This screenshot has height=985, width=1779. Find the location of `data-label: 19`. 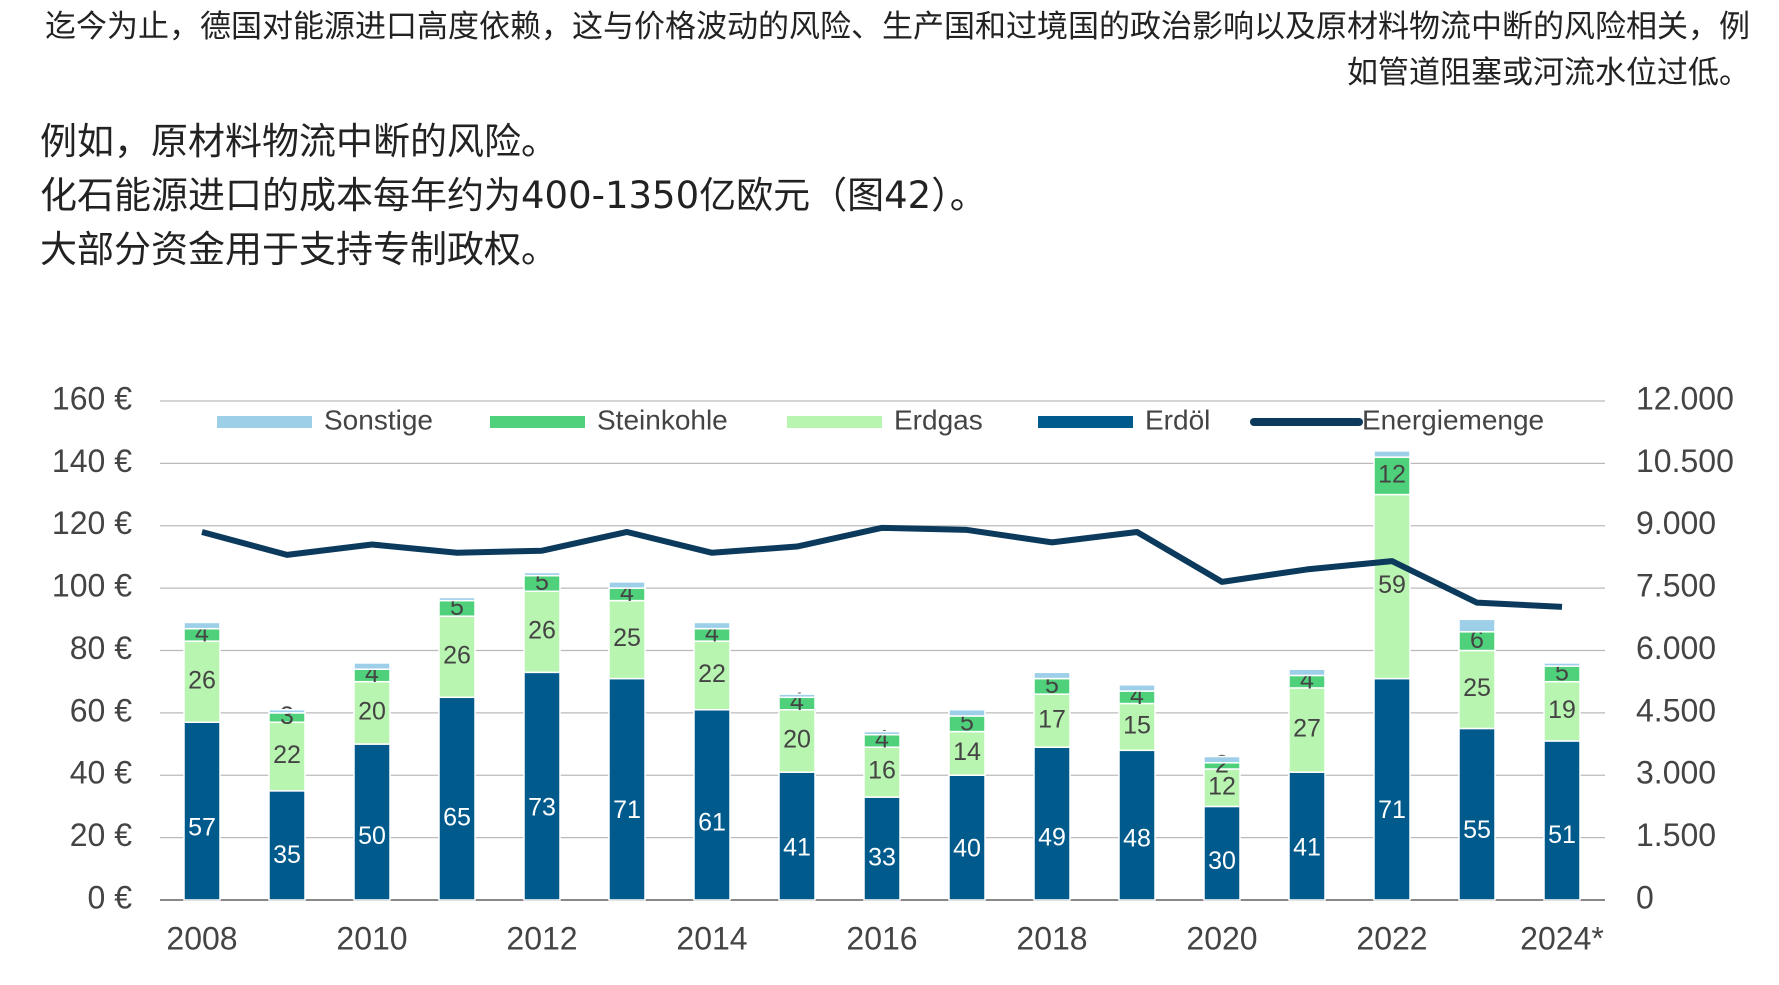

data-label: 19 is located at coordinates (1562, 710).